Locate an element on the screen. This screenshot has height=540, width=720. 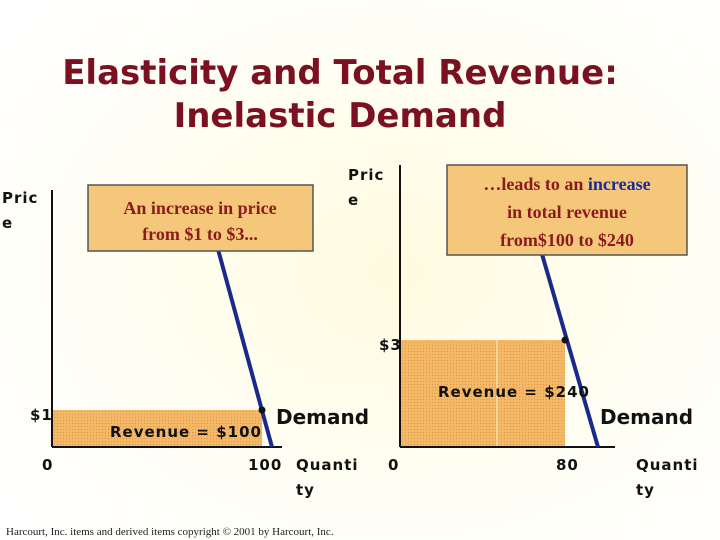
callout-text: An increase in price is located at coordinates (199, 208).